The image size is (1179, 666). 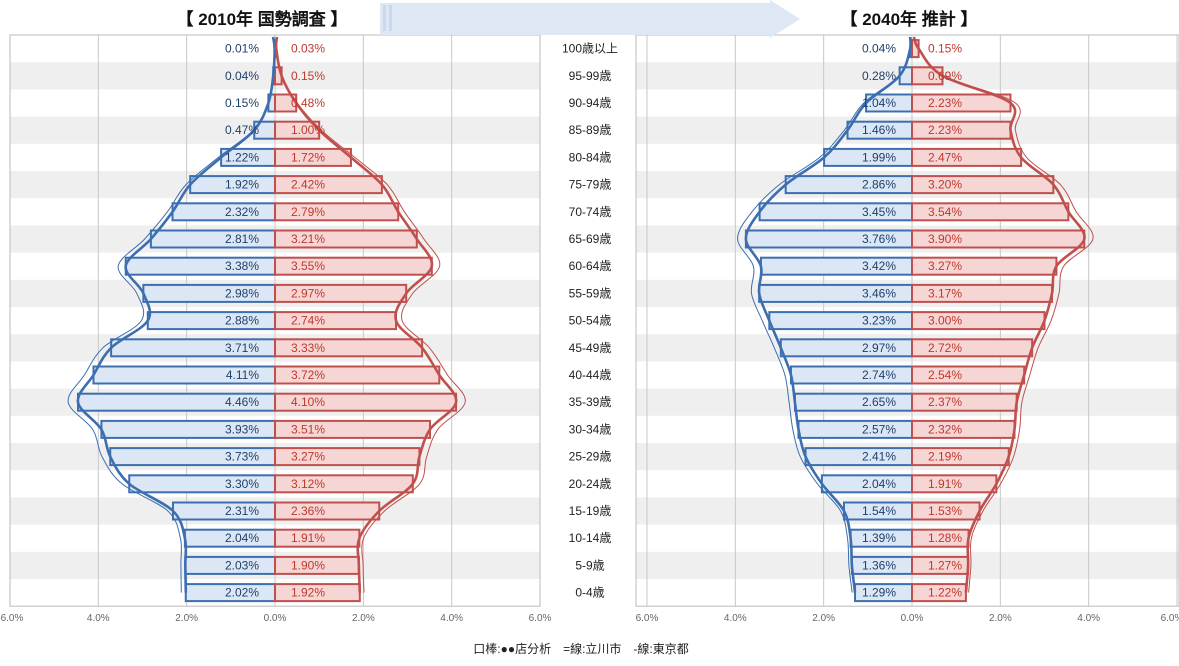 I want to click on data-label-female: 2.32%, so click(x=945, y=429).